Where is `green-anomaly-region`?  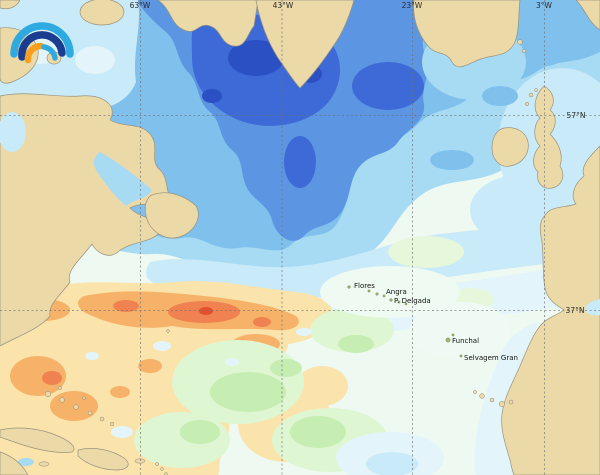
green-anomaly-region is located at coordinates (264, 390).